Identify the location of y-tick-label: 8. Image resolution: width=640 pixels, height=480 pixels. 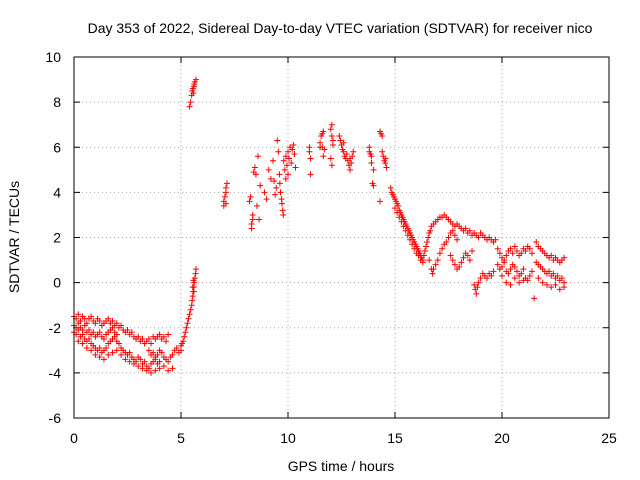
(57, 102).